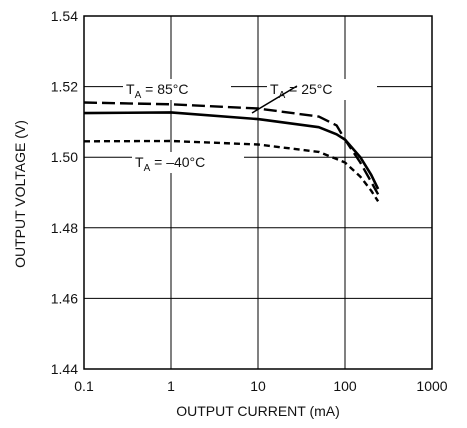 This screenshot has width=467, height=428. What do you see at coordinates (64, 157) in the screenshot?
I see `y-tick-label: 1.50` at bounding box center [64, 157].